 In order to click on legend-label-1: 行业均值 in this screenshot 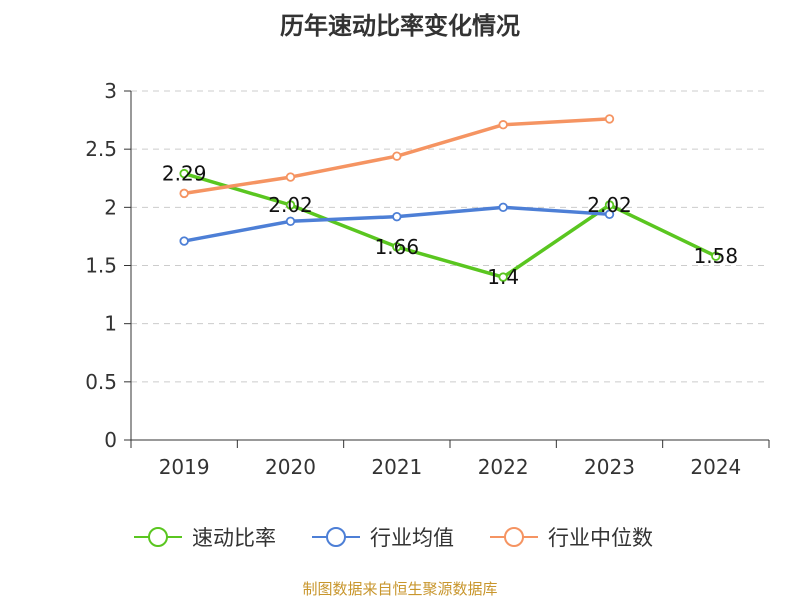, I will do `click(412, 538)`.